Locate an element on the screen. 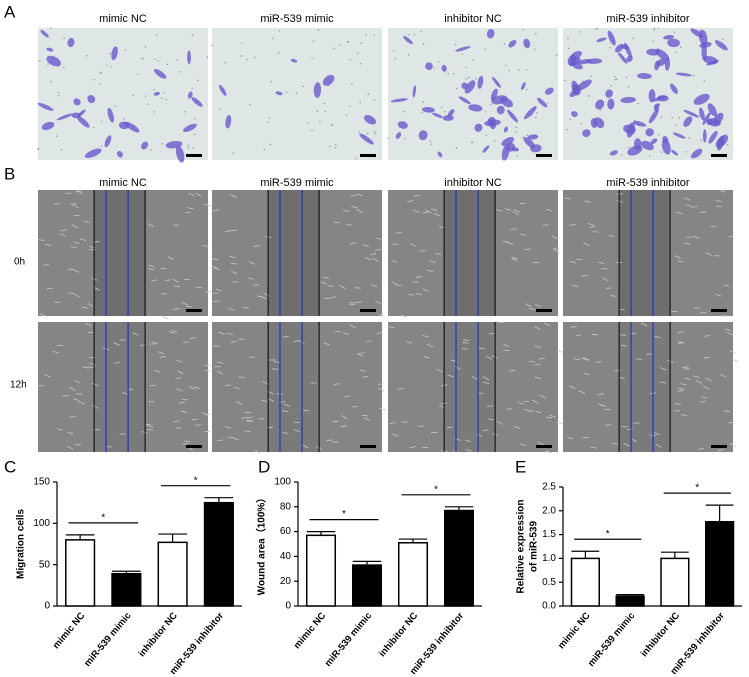 This screenshot has height=677, width=749. y-tick-label: 100 is located at coordinates (41, 523).